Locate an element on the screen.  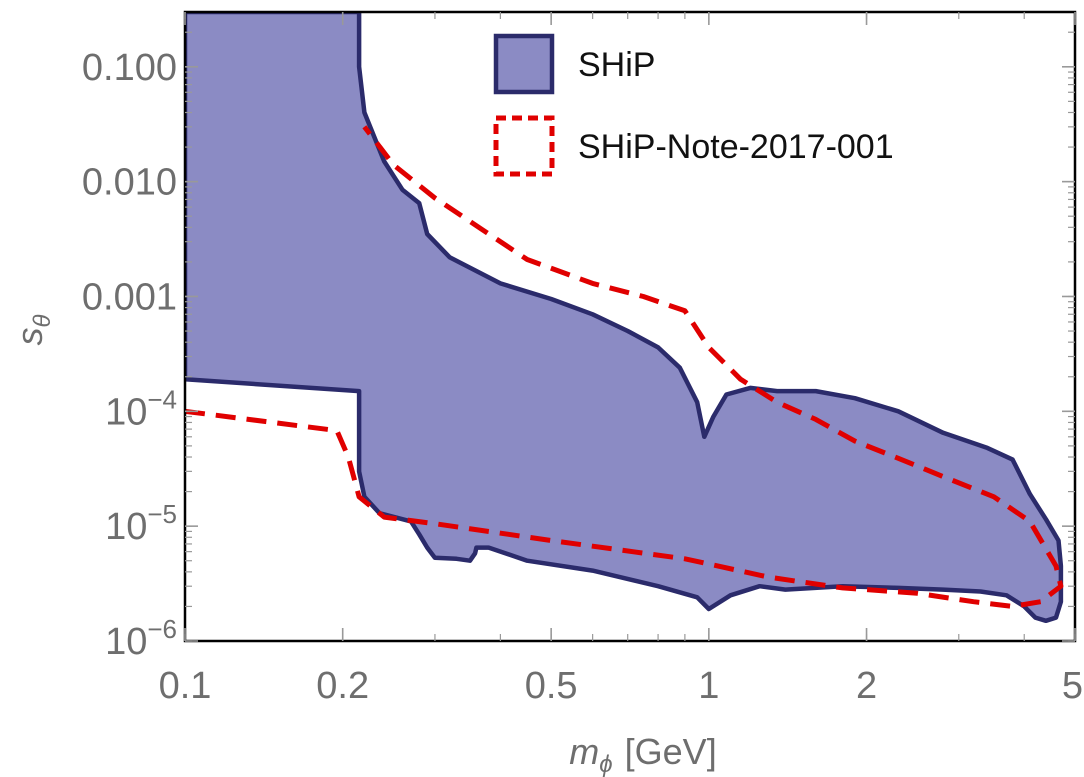
y-tick-label: 0.001 is located at coordinates (129, 297).